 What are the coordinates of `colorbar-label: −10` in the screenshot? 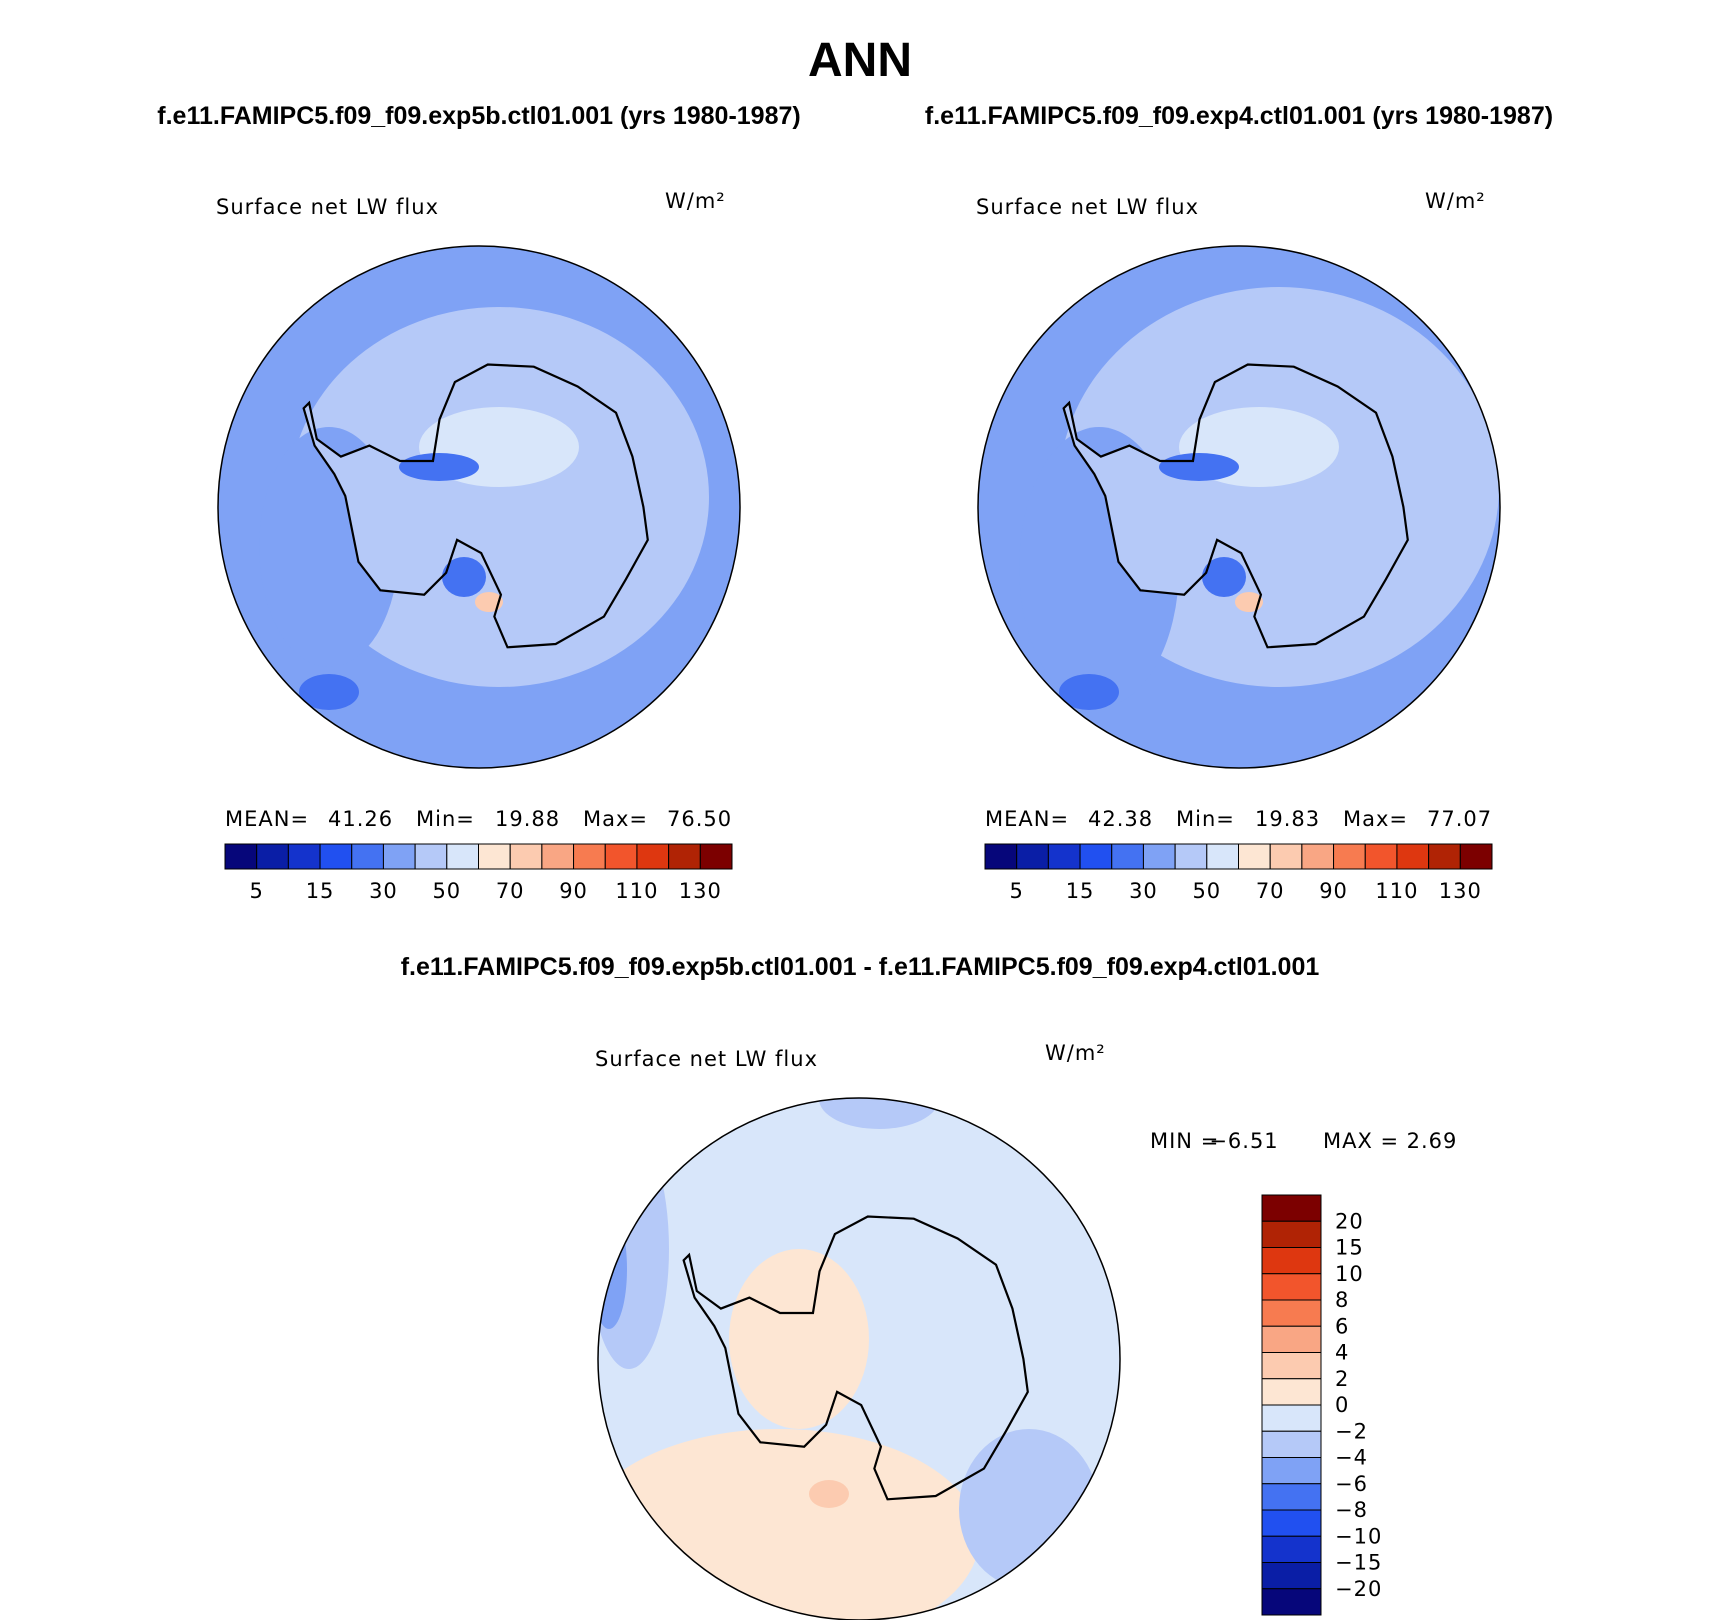 It's located at (1358, 1536).